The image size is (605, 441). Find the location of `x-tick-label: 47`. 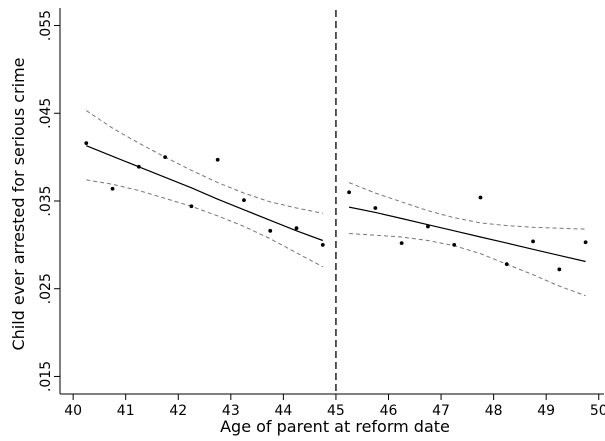

x-tick-label: 47 is located at coordinates (441, 411).